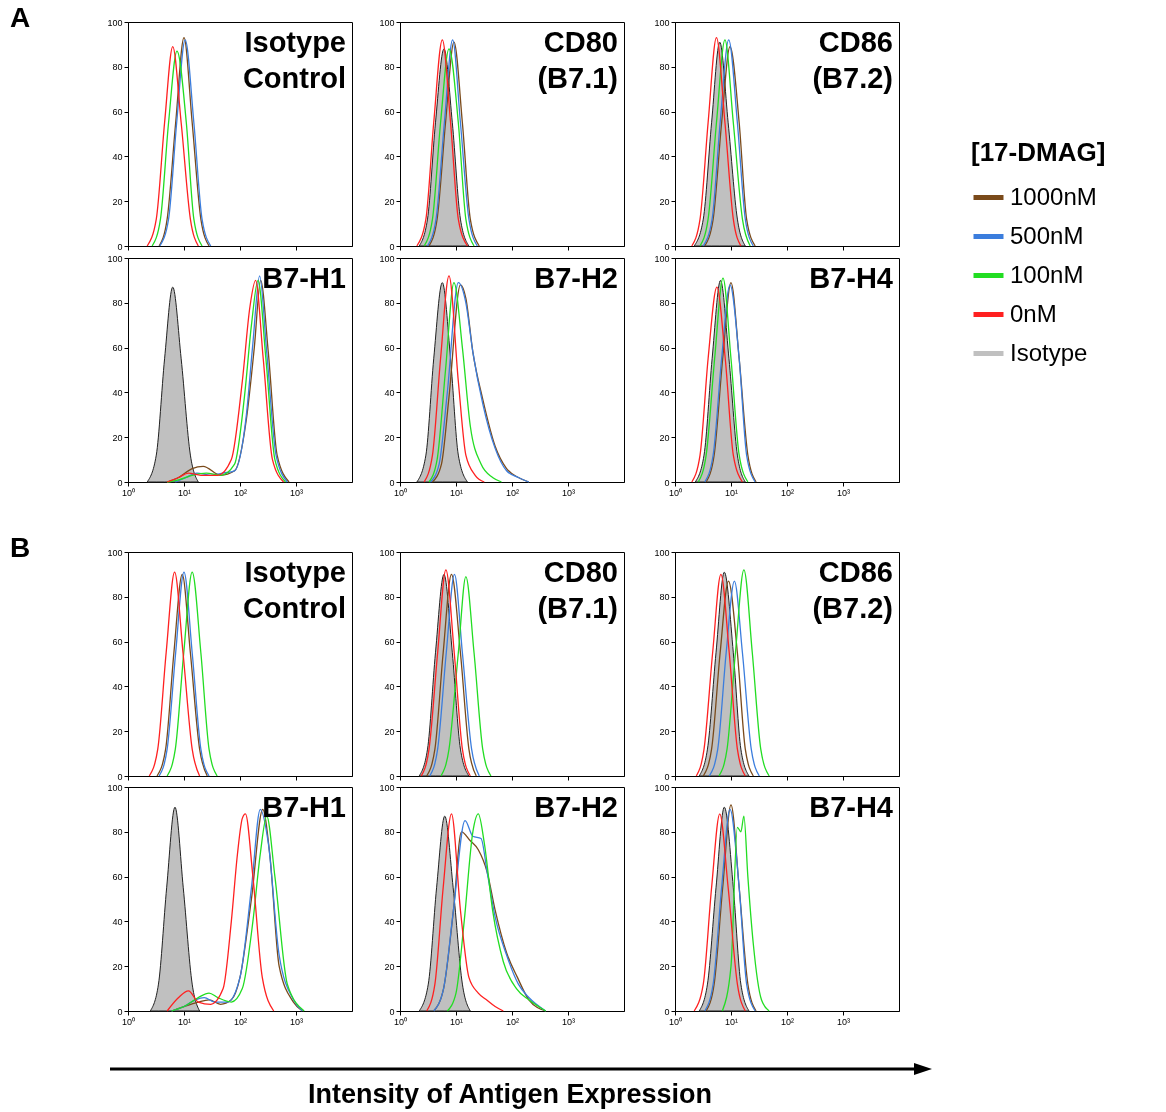 This screenshot has height=1112, width=1166. What do you see at coordinates (852, 590) in the screenshot?
I see `text: CD86 (B7.2)` at bounding box center [852, 590].